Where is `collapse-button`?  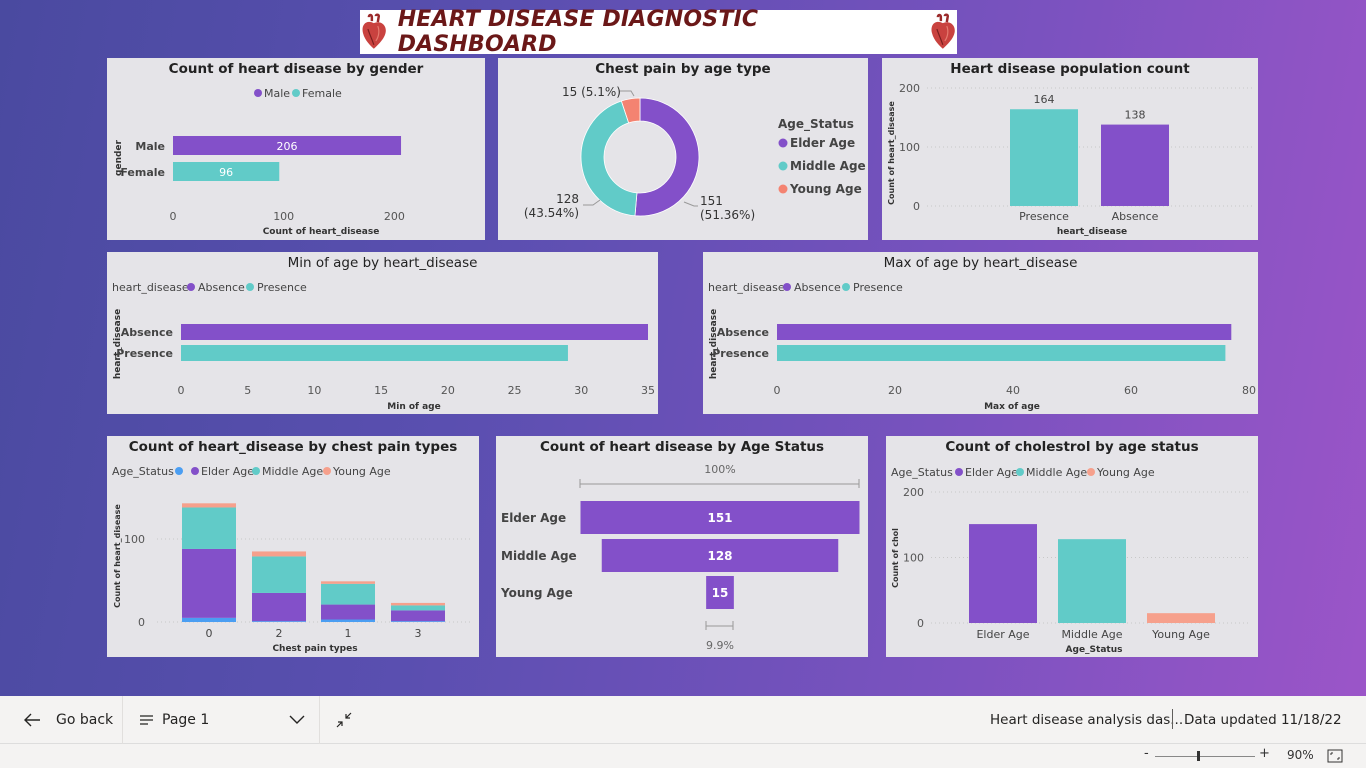 collapse-button is located at coordinates (344, 720).